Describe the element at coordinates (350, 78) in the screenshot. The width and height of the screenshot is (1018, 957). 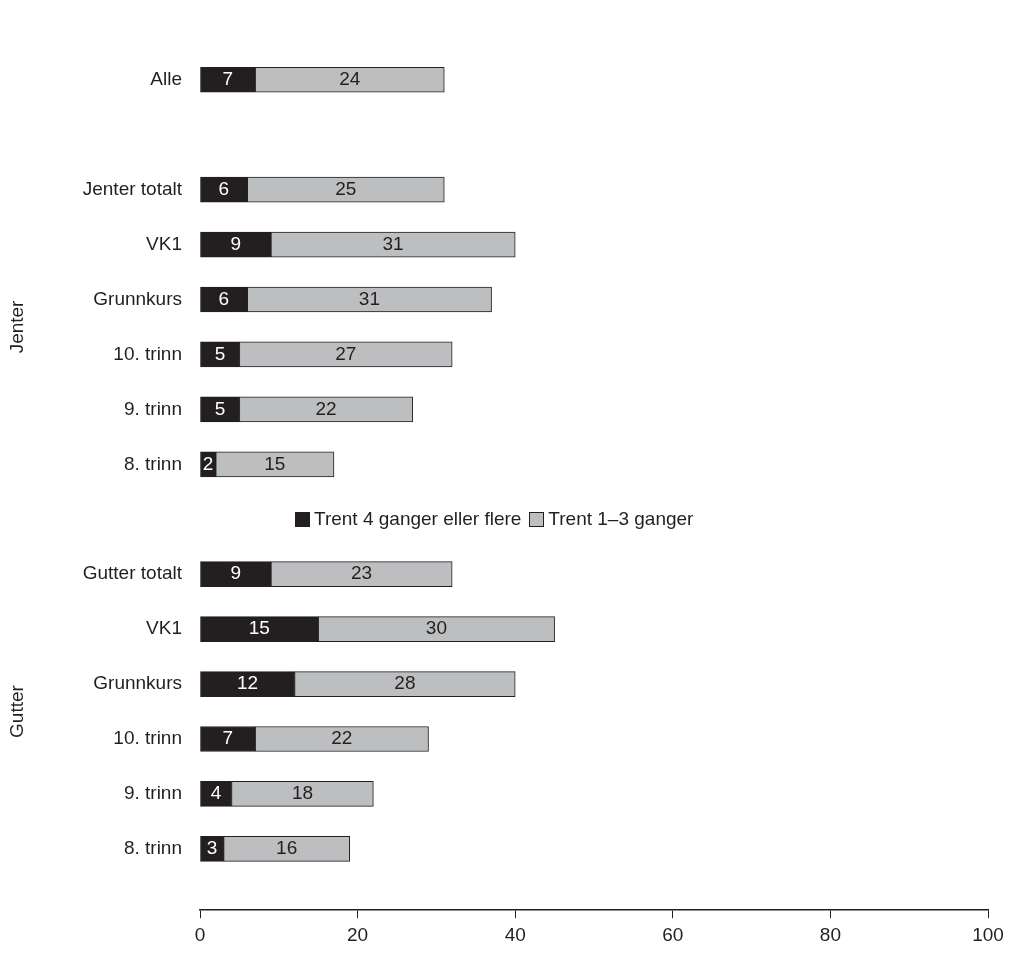
I see `data-label: 24` at that location.